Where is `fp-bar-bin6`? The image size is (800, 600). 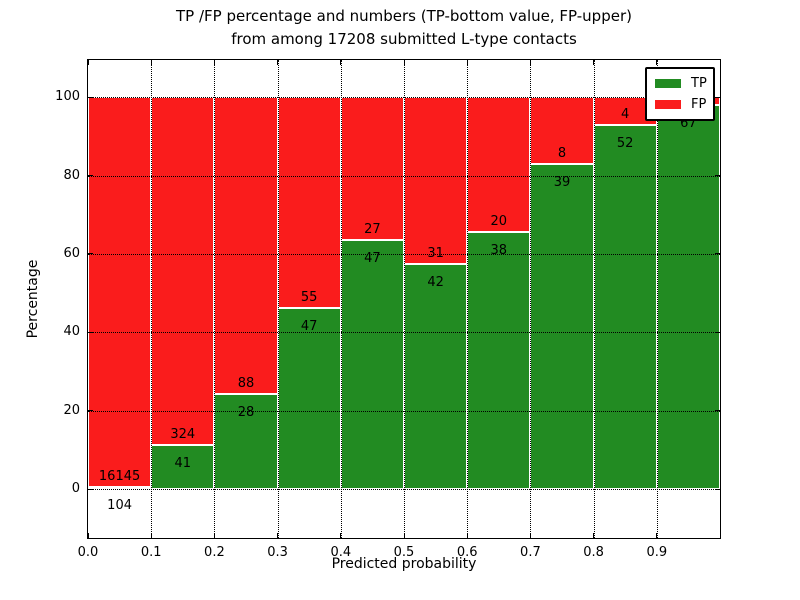 fp-bar-bin6 is located at coordinates (499, 165).